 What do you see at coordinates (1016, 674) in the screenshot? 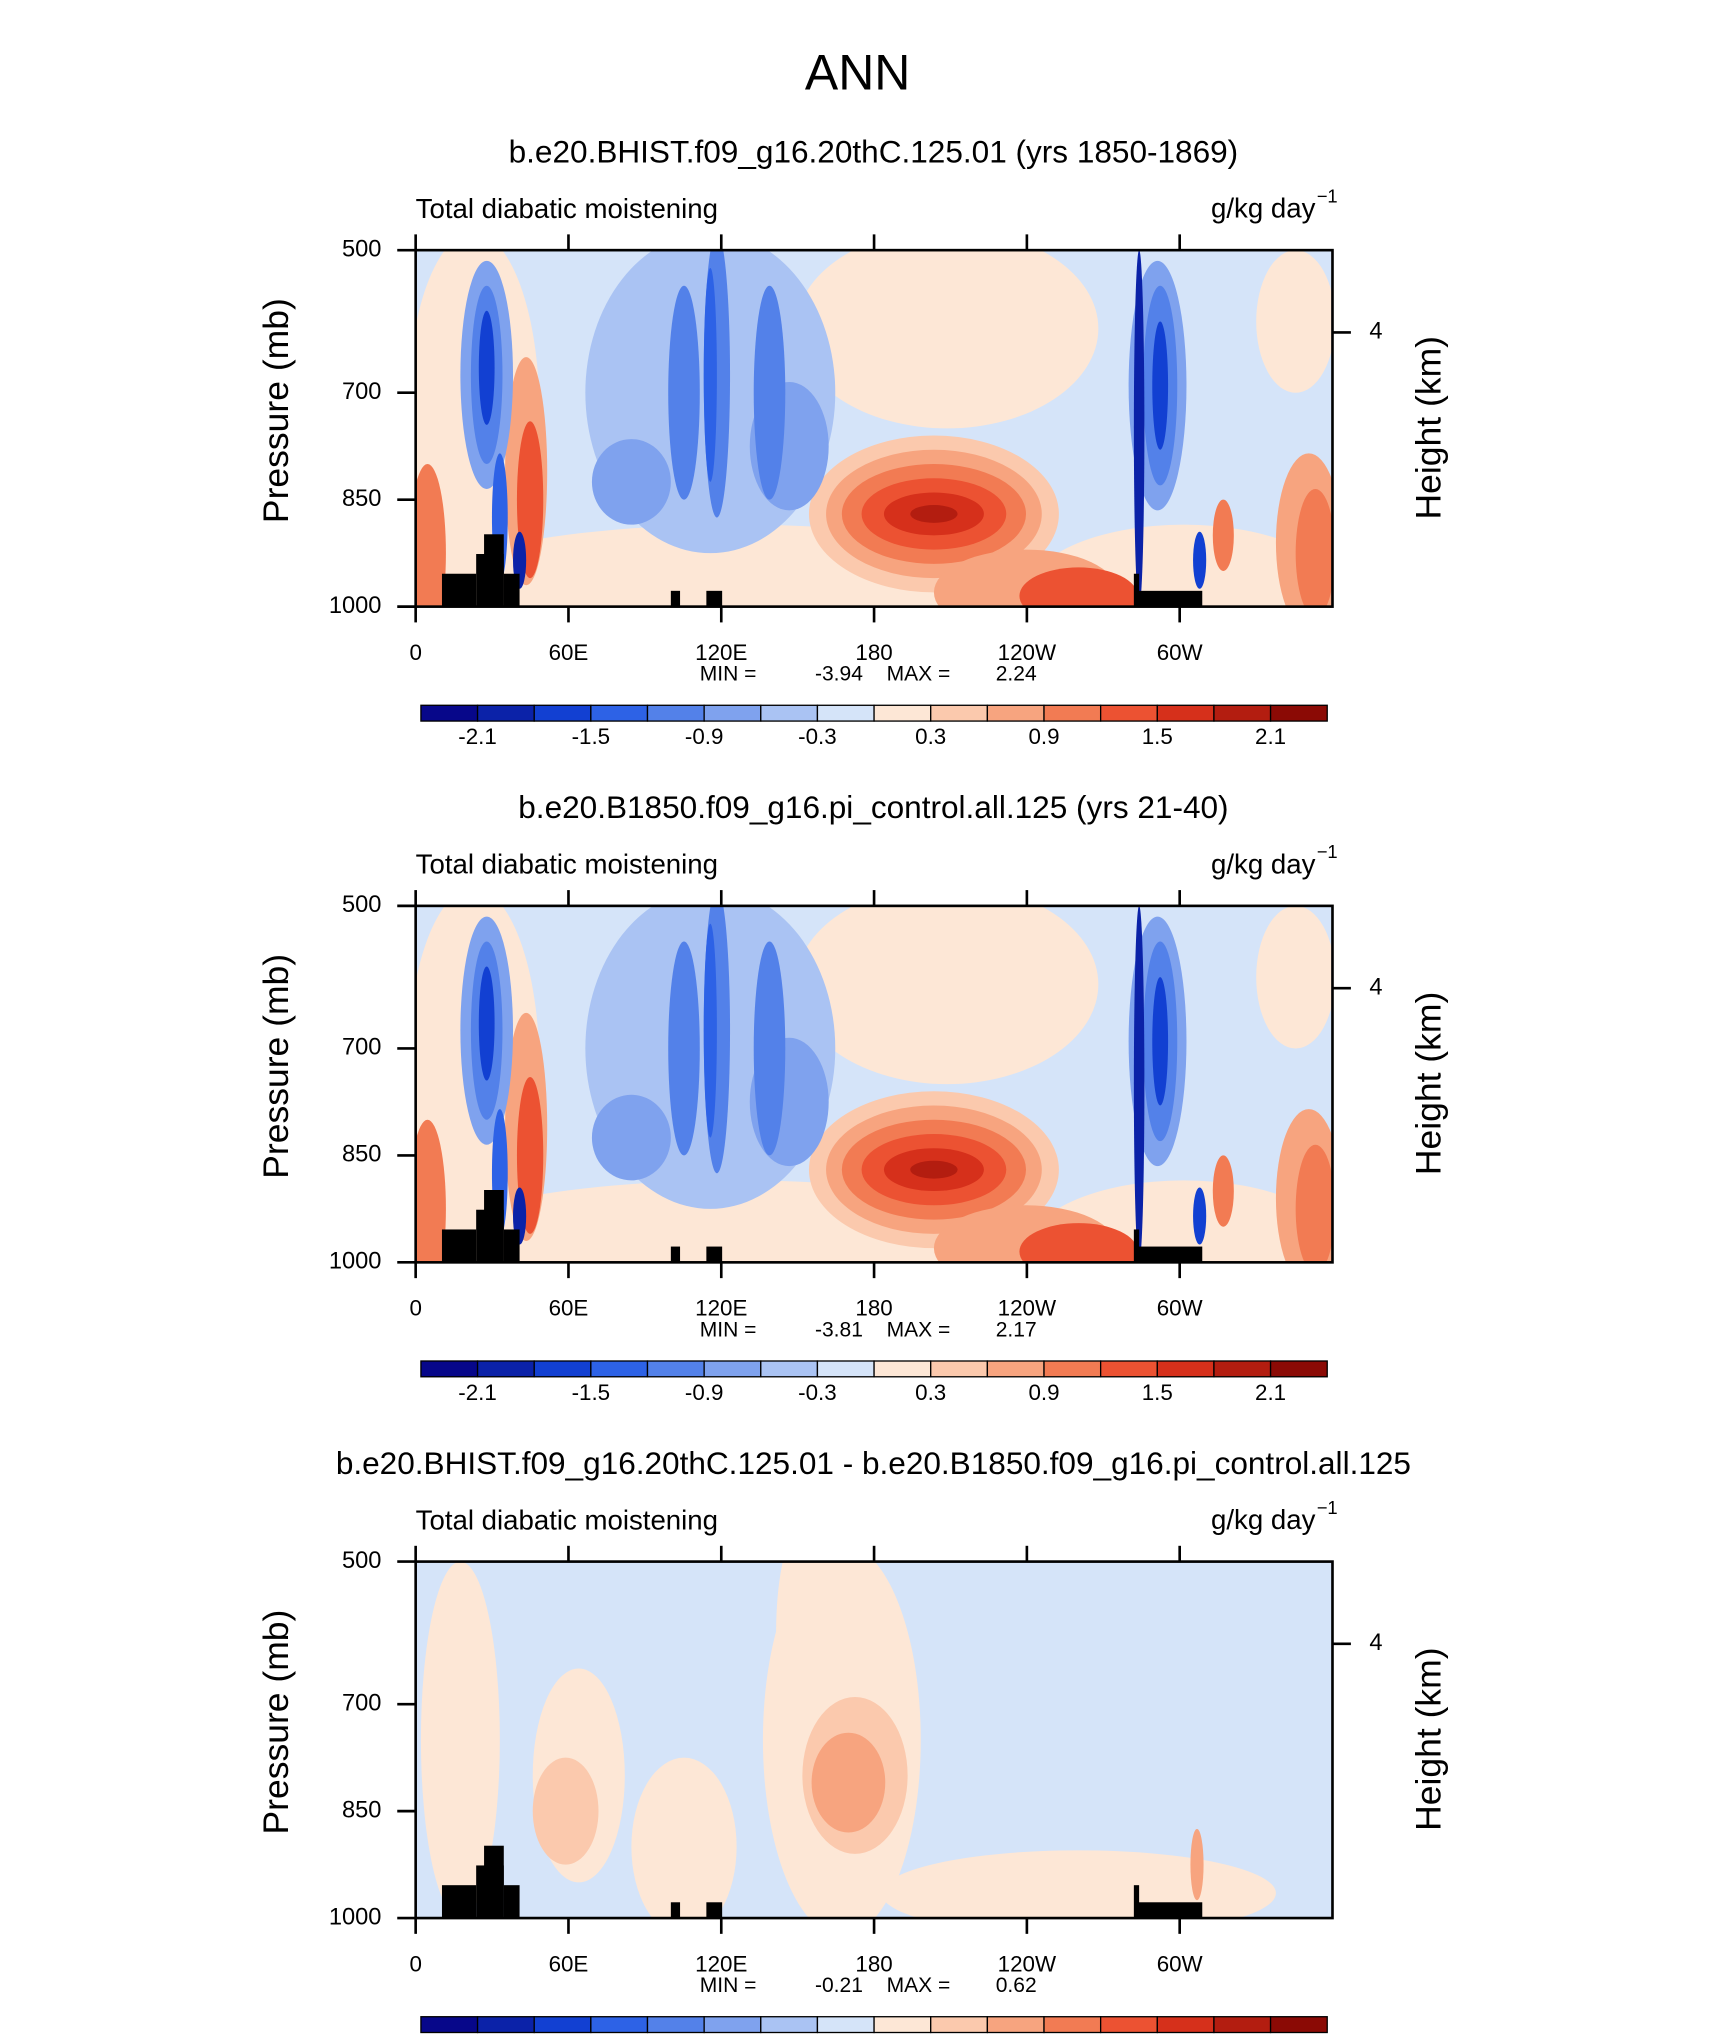
I see `max-value: 2.24` at bounding box center [1016, 674].